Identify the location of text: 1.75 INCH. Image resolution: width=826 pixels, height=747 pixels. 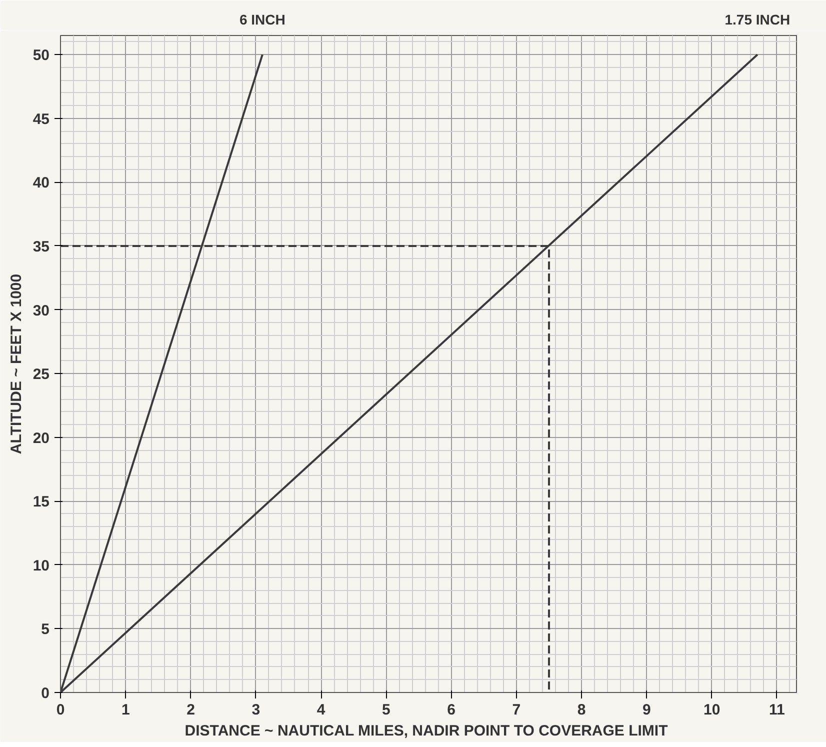
(757, 20).